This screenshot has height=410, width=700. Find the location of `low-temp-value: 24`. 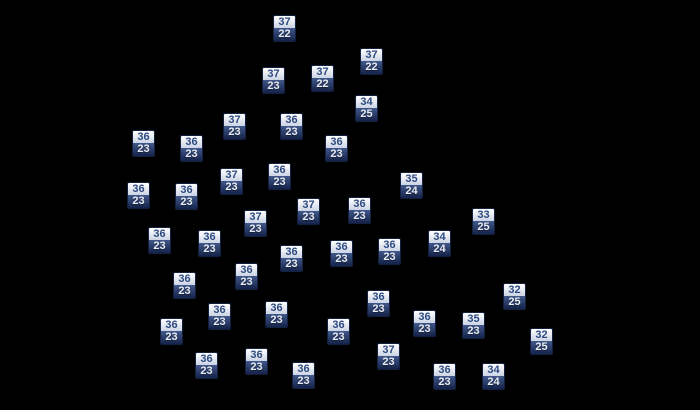

low-temp-value: 24 is located at coordinates (411, 191).